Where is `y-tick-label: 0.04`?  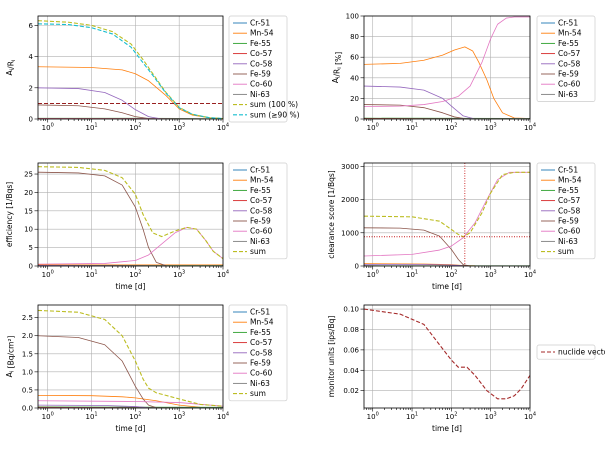 y-tick-label: 0.04 is located at coordinates (351, 371).